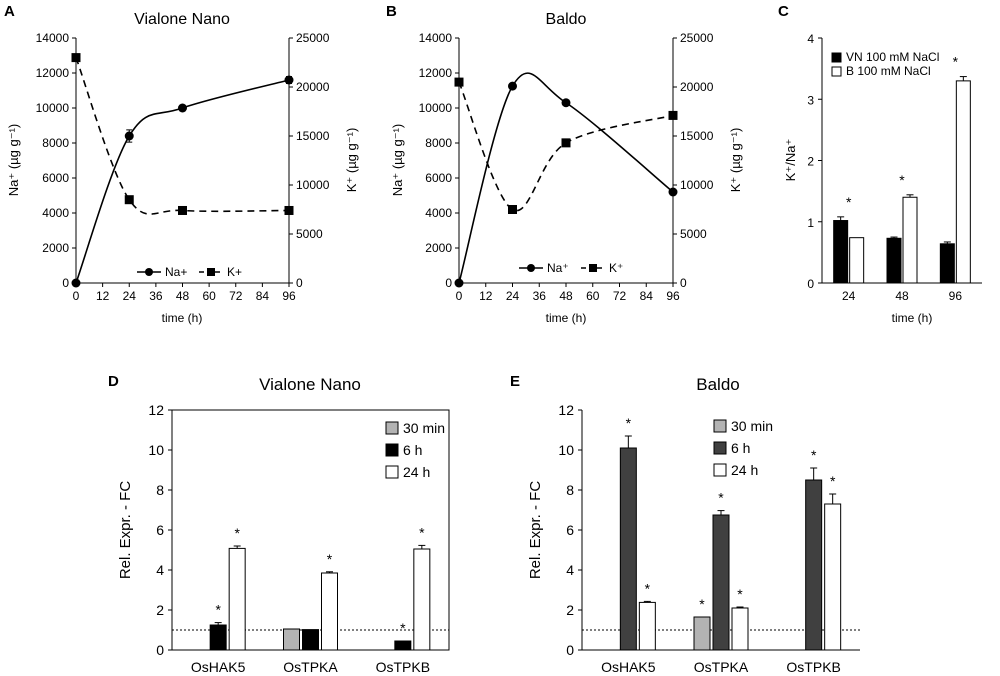  I want to click on y-left-tick-label: 12000, so click(53, 73).